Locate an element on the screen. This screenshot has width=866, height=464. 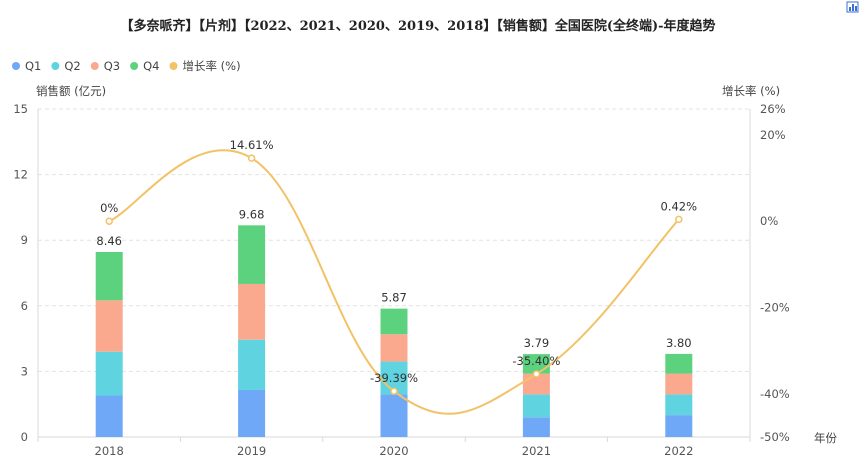
y-right-tick-label: 26% is located at coordinates (773, 109).